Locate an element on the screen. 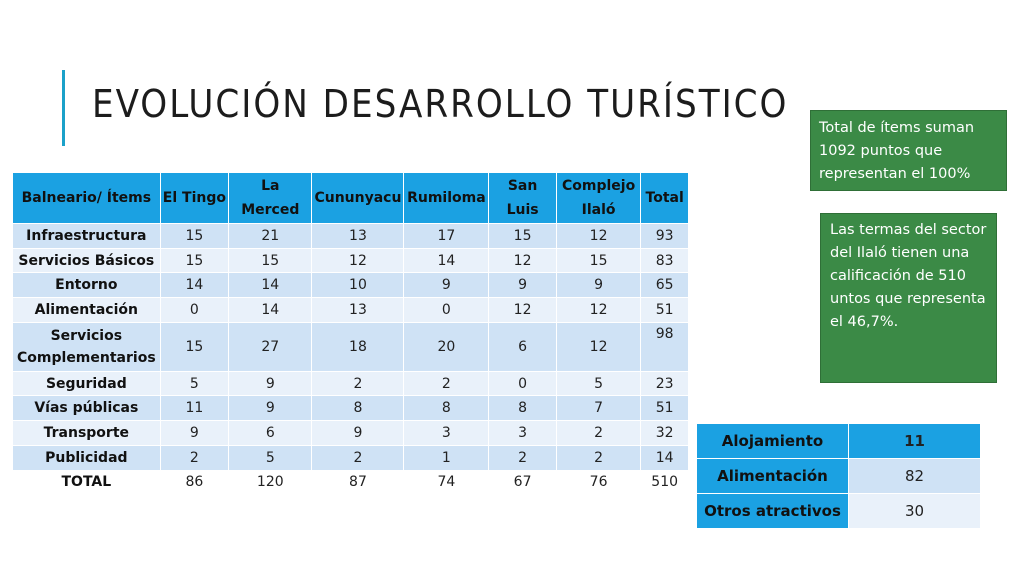  table-row: Servicios Complementarios 15 27 18 20 6 12 98 is located at coordinates (350, 346).